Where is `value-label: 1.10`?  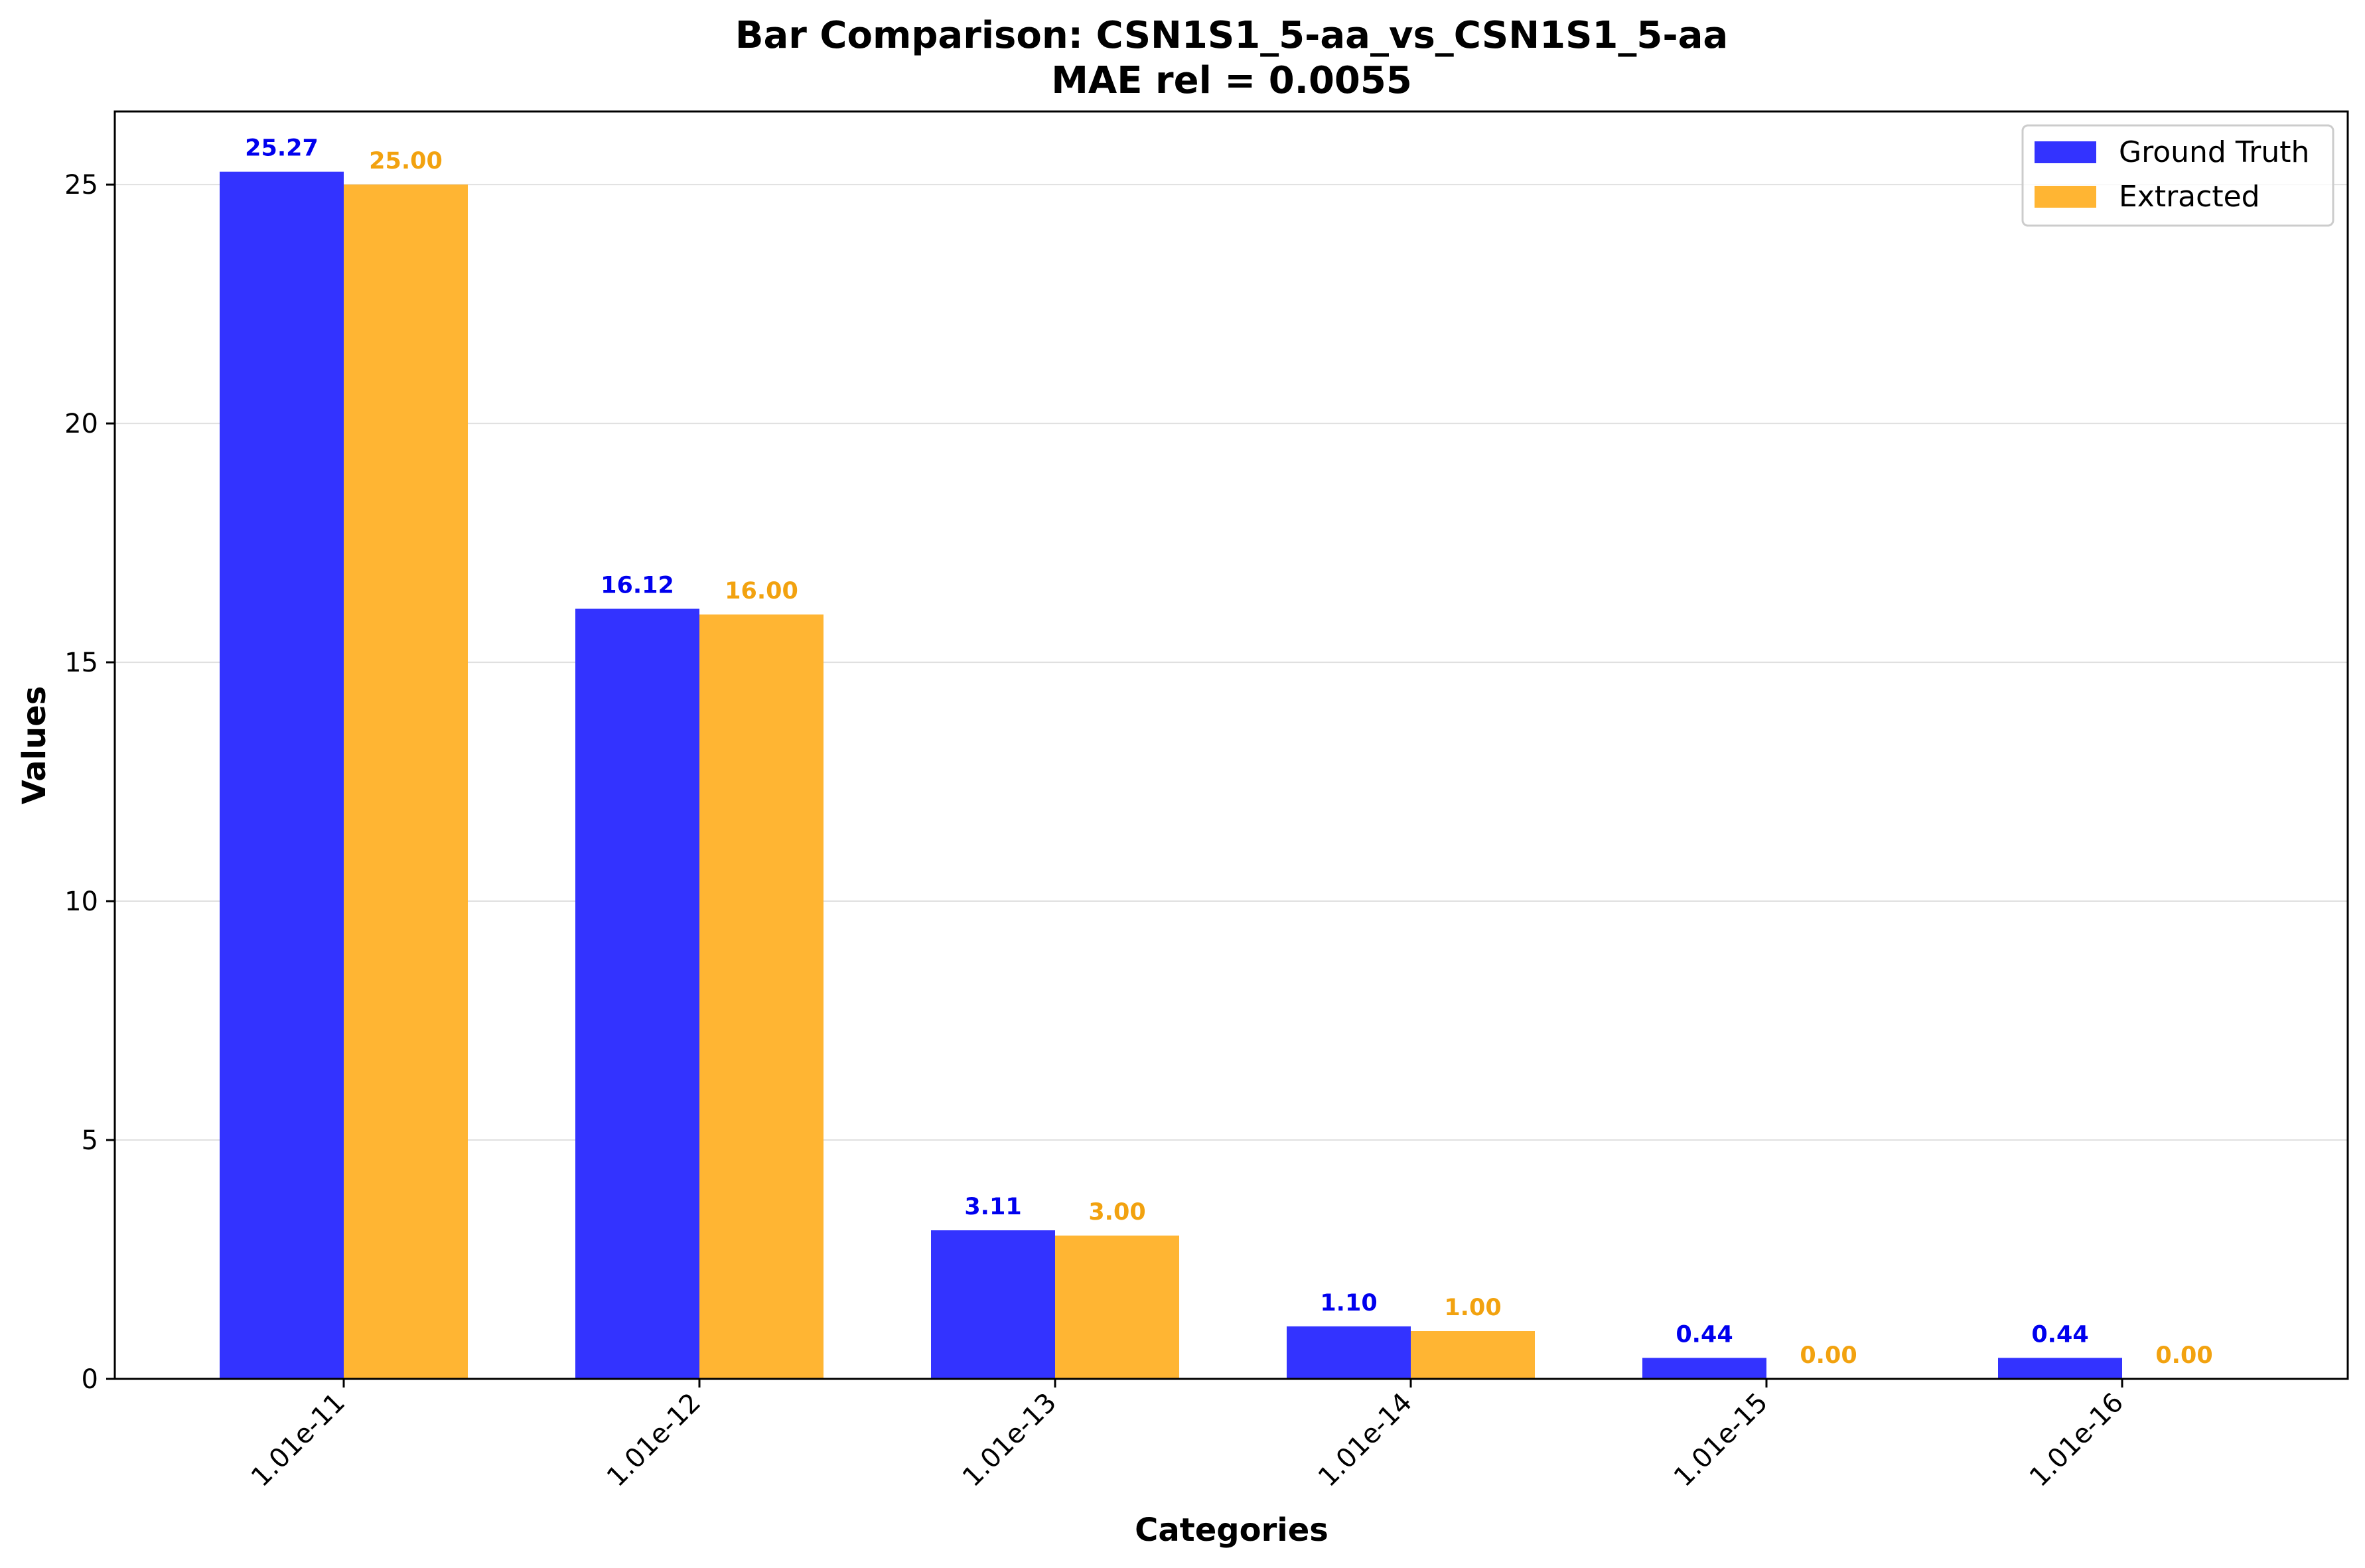
value-label: 1.10 is located at coordinates (1348, 1303).